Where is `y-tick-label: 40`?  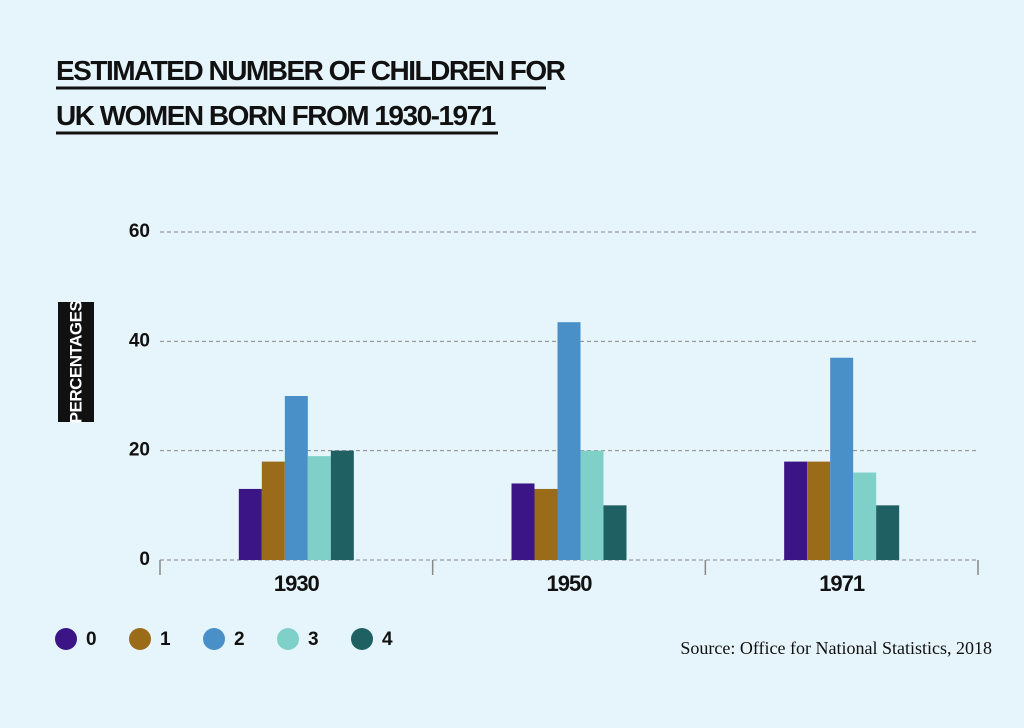
y-tick-label: 40 is located at coordinates (139, 340).